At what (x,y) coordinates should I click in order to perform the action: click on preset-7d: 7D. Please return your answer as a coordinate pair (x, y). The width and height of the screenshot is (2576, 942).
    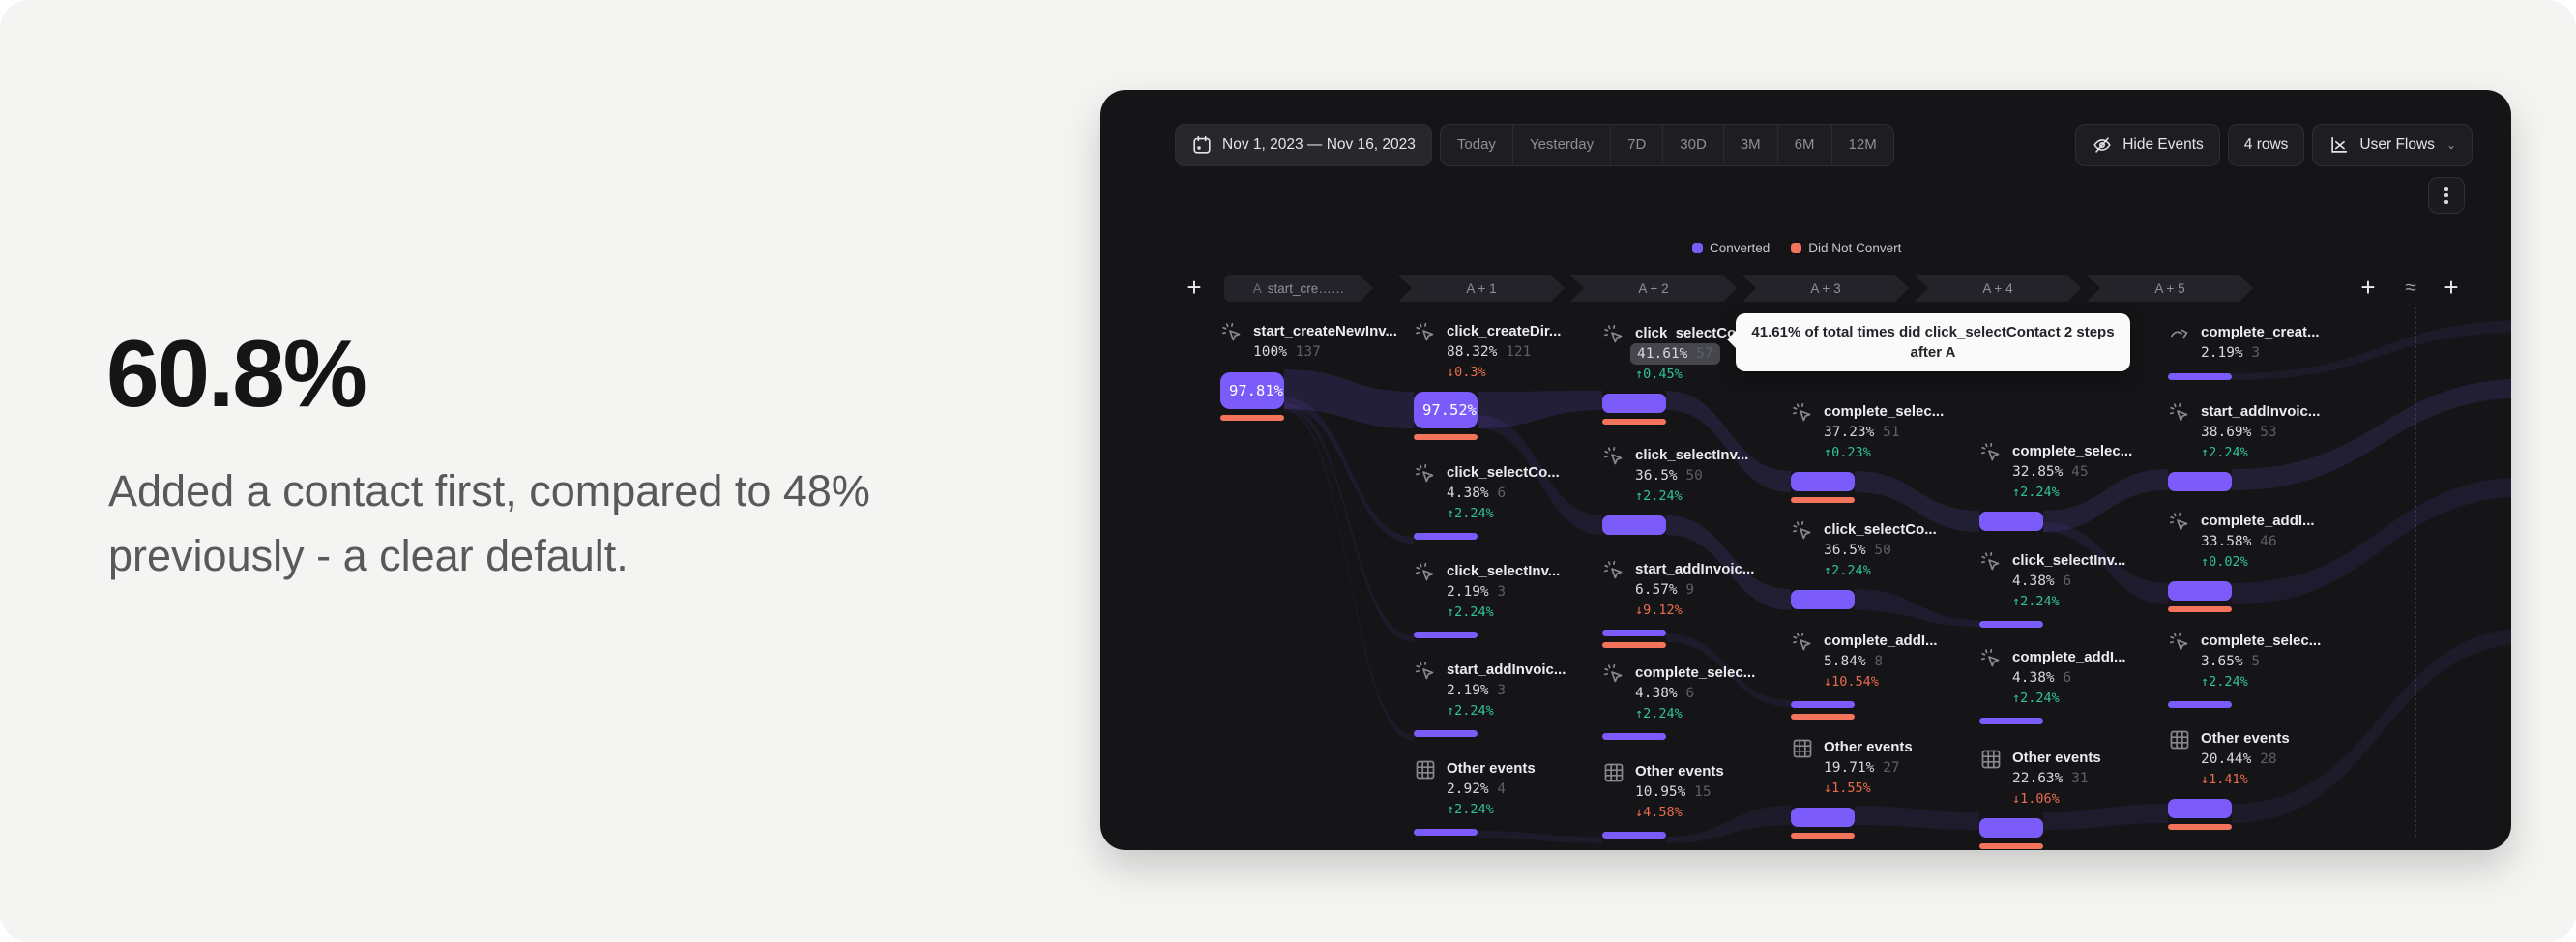
    Looking at the image, I should click on (1637, 144).